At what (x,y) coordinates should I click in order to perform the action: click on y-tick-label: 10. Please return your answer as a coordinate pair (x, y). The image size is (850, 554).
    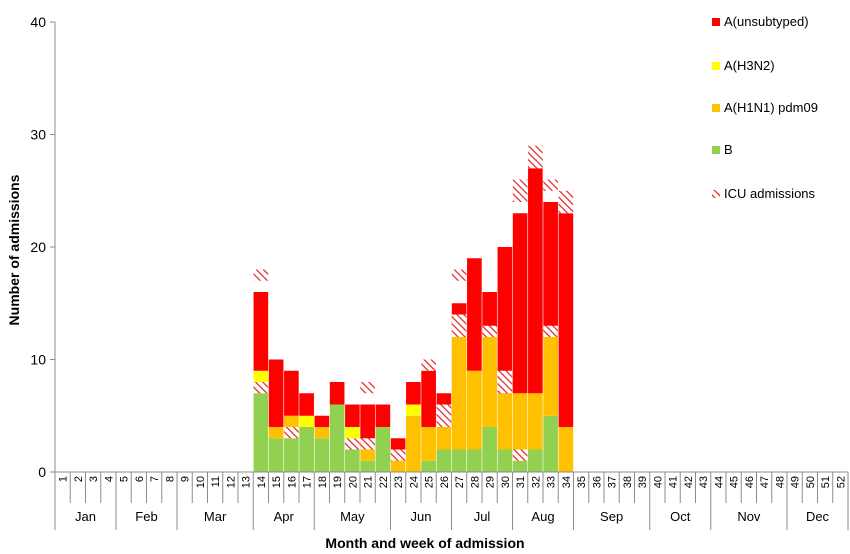
    Looking at the image, I should click on (38, 360).